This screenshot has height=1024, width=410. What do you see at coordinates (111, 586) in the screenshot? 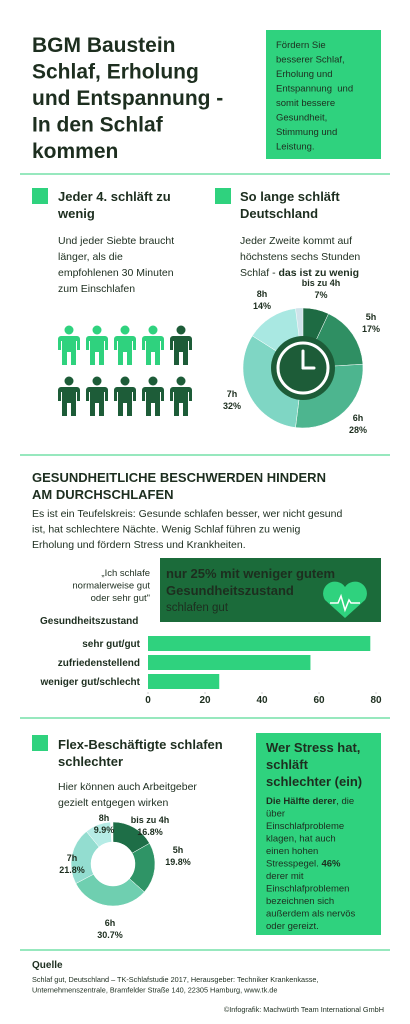
I see `quote: normalerweise gut` at bounding box center [111, 586].